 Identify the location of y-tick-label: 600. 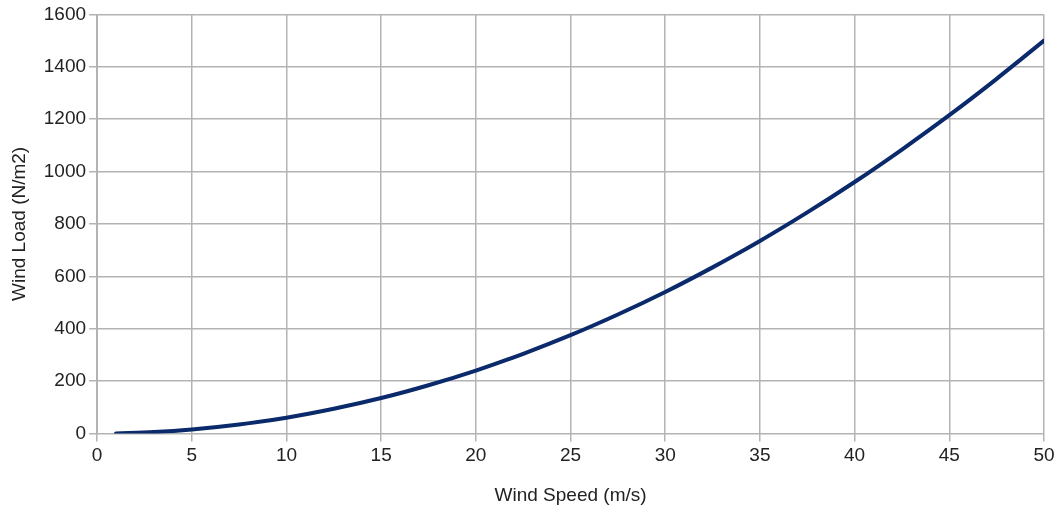
(70, 275).